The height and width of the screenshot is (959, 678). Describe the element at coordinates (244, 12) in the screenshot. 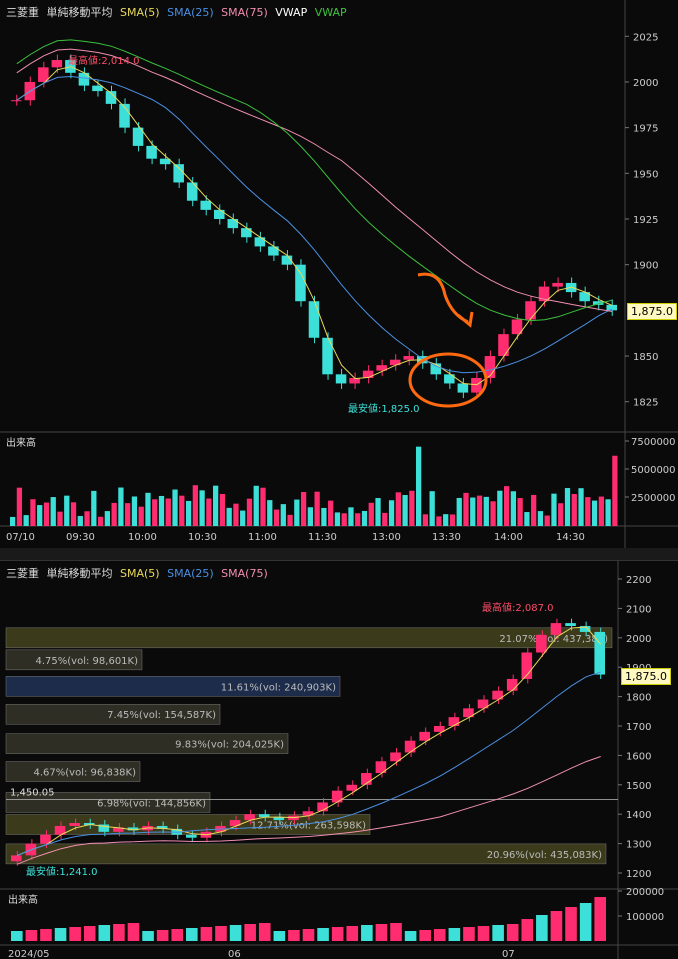

I see `legend-sma75: SMA(75)` at that location.